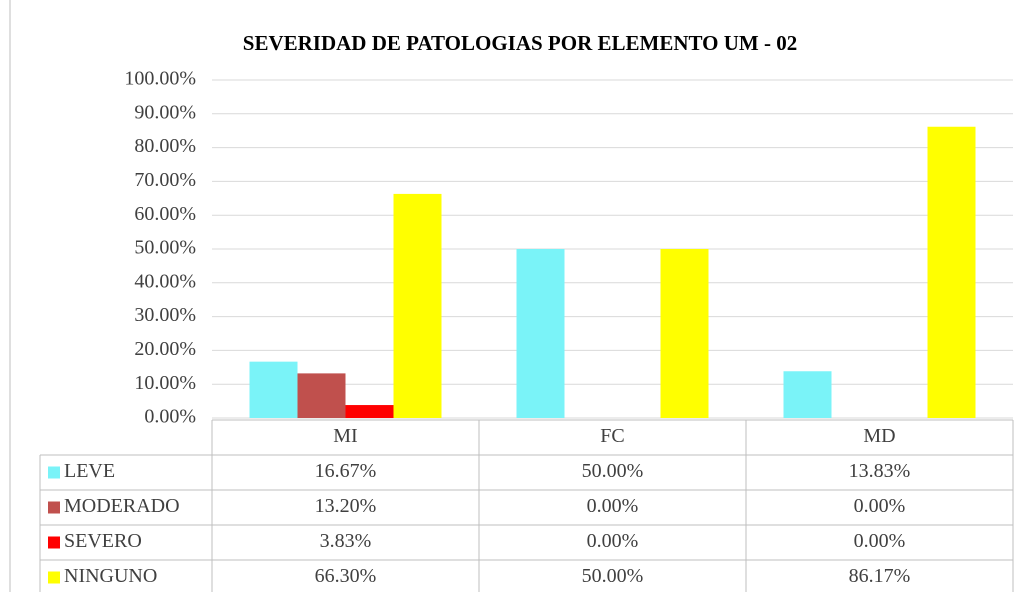 This screenshot has width=1022, height=592. I want to click on y-tick-label: 60.00%, so click(165, 214).